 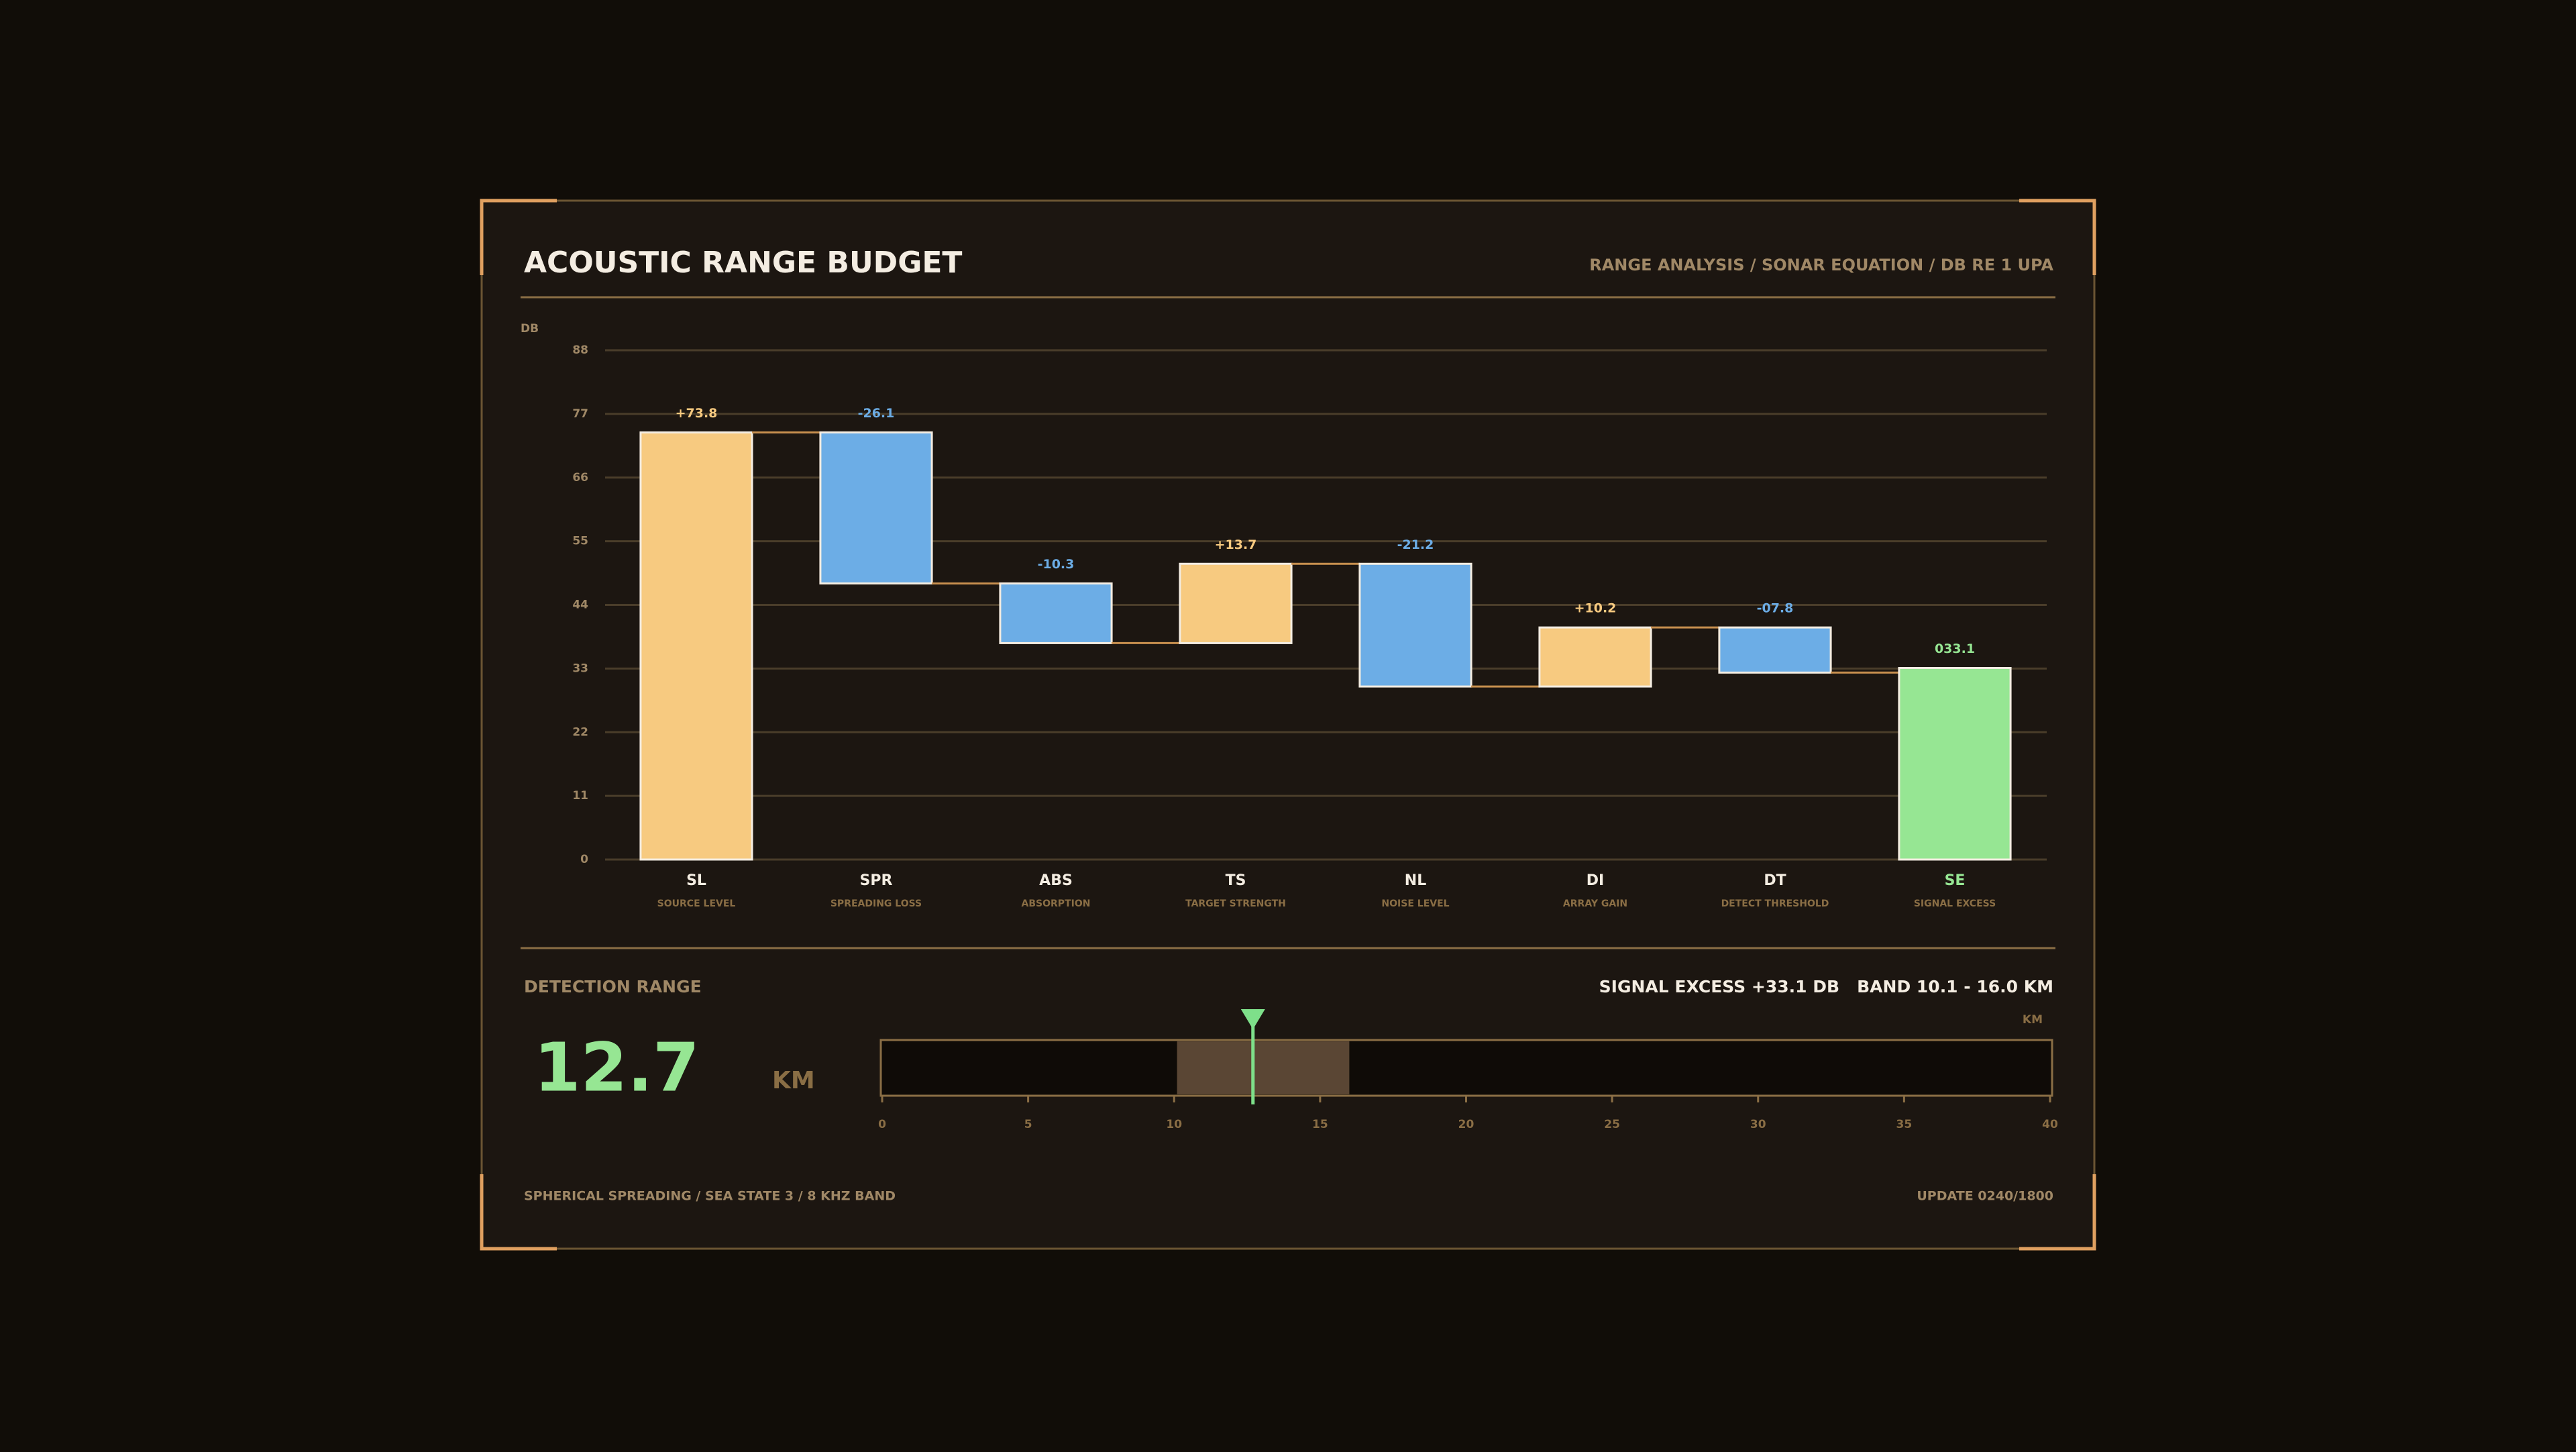 What do you see at coordinates (1775, 609) in the screenshot?
I see `value-label: -07.8` at bounding box center [1775, 609].